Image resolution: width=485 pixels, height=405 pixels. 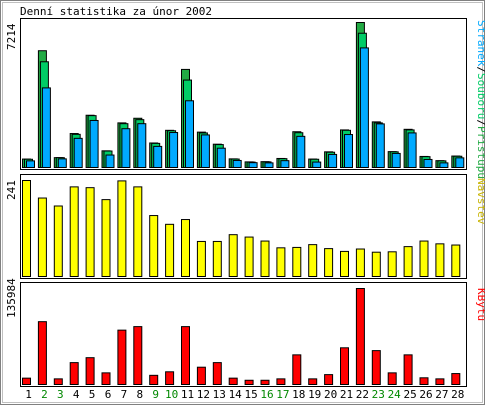 I want to click on day-label: 18, so click(x=298, y=394).